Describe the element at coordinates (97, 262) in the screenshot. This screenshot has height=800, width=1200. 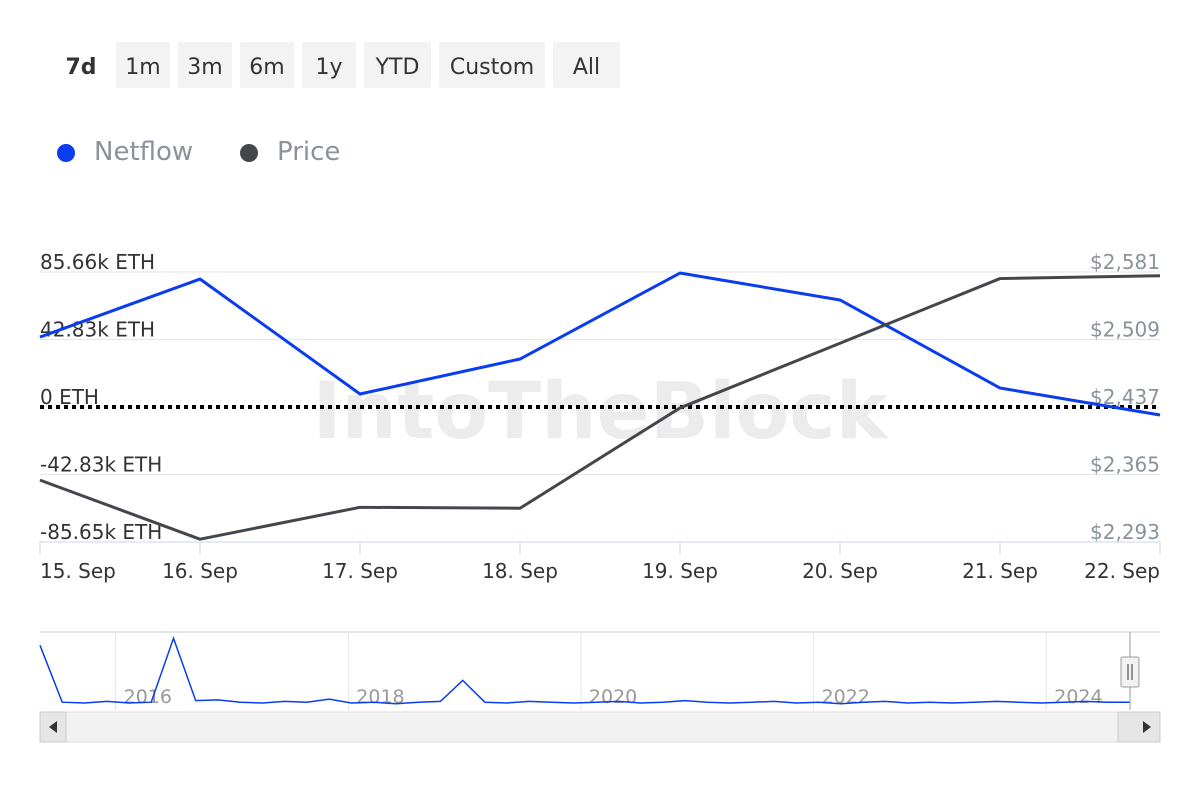
I see `y-tick-label: 85.66k ETH` at that location.